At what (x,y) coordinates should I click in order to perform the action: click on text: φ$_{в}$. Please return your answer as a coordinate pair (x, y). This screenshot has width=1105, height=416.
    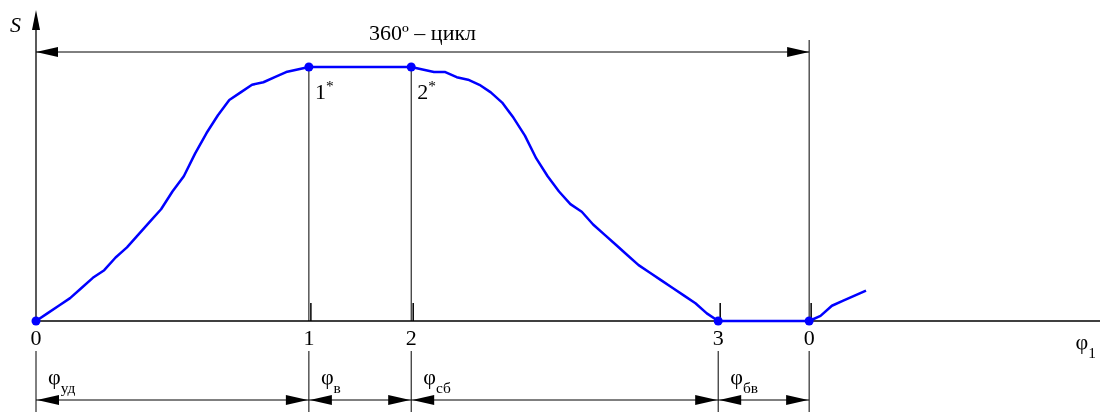
    Looking at the image, I should click on (330, 380).